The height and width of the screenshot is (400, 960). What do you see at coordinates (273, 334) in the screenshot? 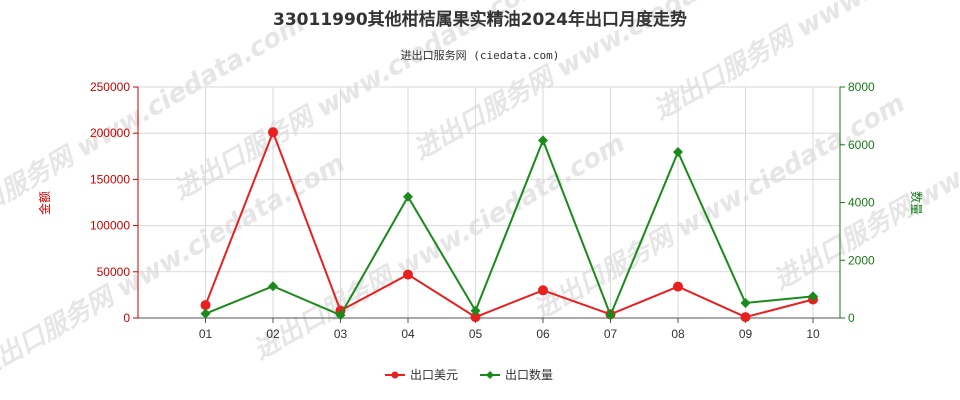
I see `x-axis-tick-label: 02` at bounding box center [273, 334].